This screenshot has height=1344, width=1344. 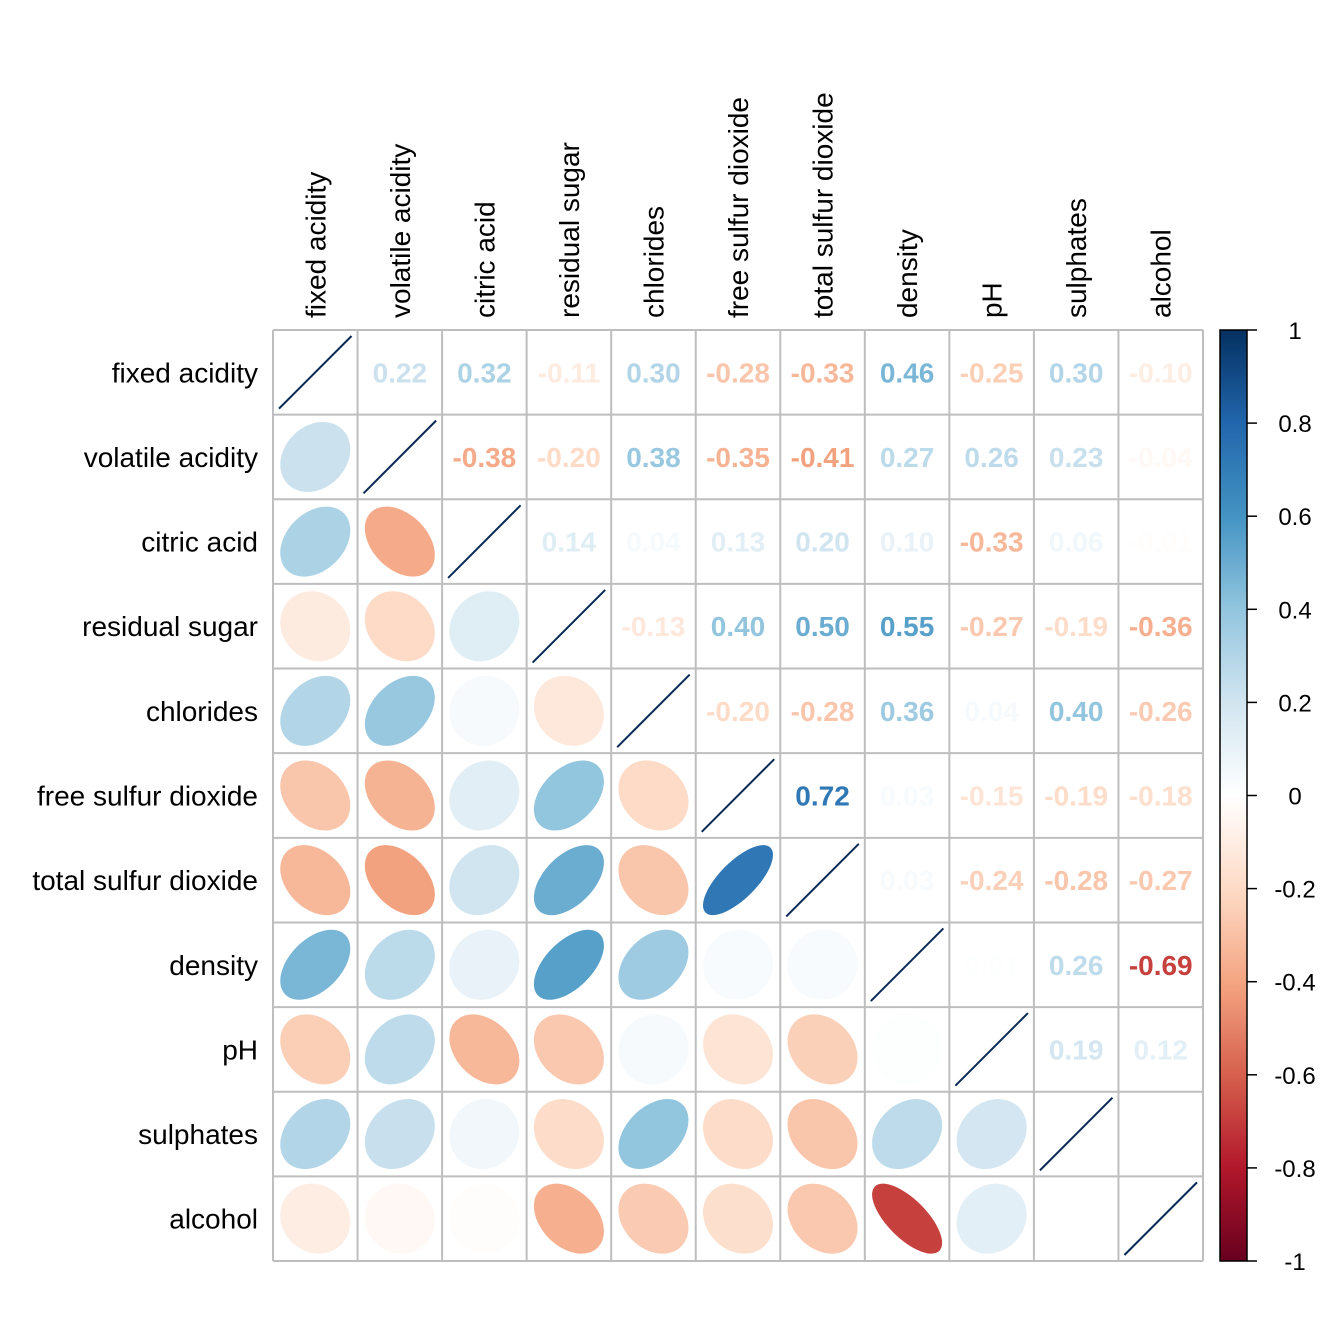 I want to click on colorbar-tick-label: -1, so click(x=1294, y=1262).